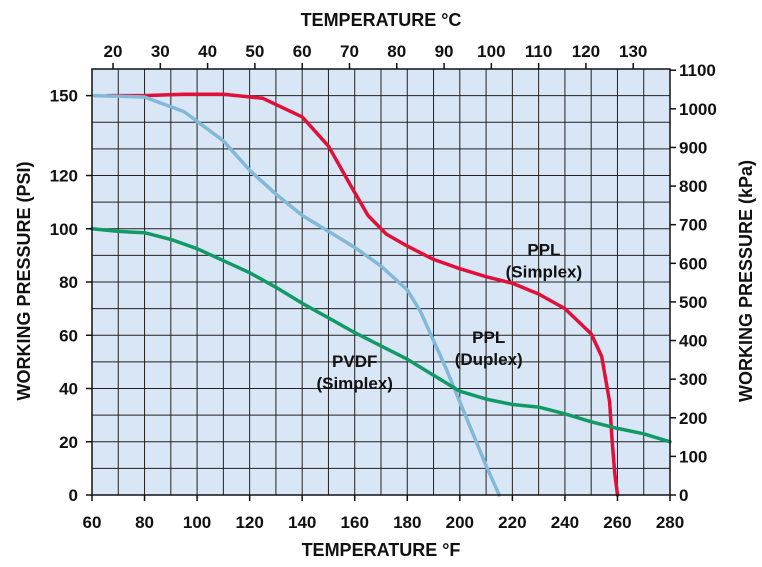 The width and height of the screenshot is (762, 567). What do you see at coordinates (207, 51) in the screenshot?
I see `x2-tick-label: 40` at bounding box center [207, 51].